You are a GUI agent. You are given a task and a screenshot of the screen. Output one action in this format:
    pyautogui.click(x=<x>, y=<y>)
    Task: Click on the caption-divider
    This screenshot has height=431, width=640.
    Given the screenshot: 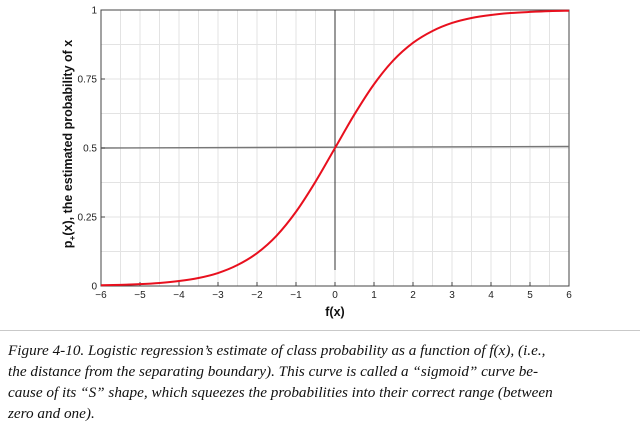 What is the action you would take?
    pyautogui.click(x=320, y=330)
    